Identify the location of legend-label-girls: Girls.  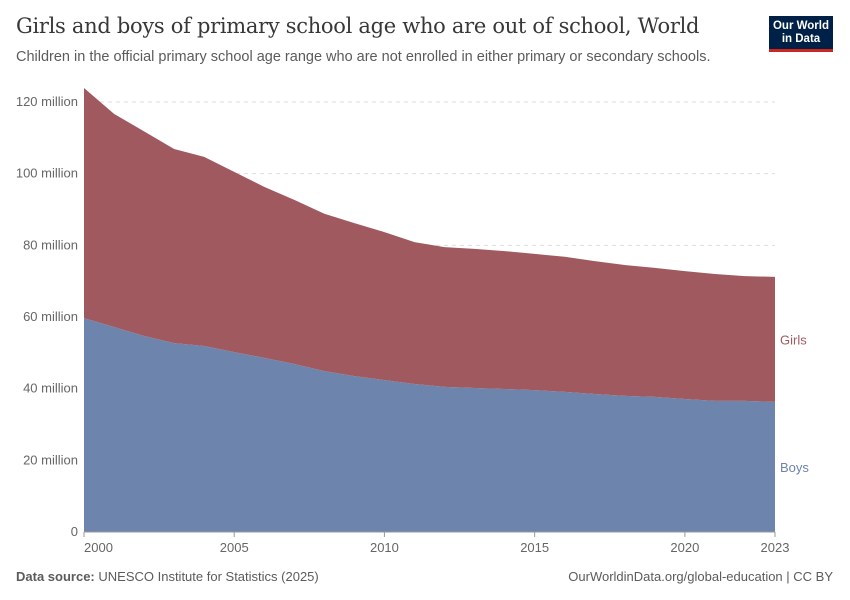
(793, 339).